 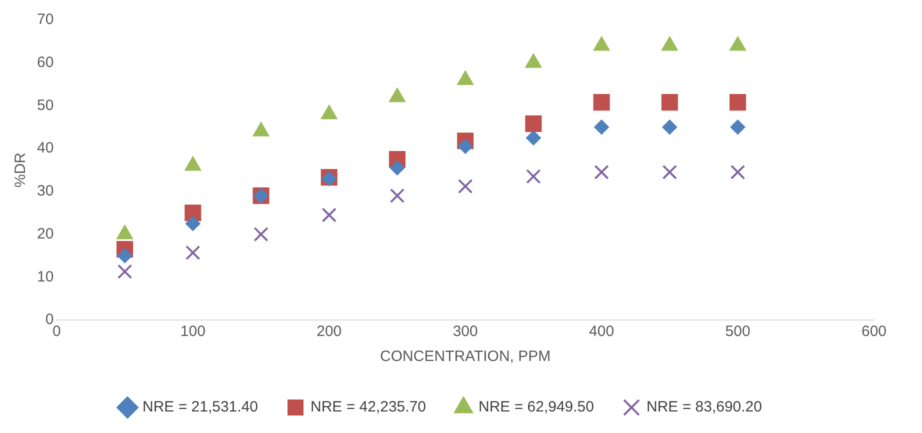 I want to click on y-tick-label: 50, so click(x=45, y=105).